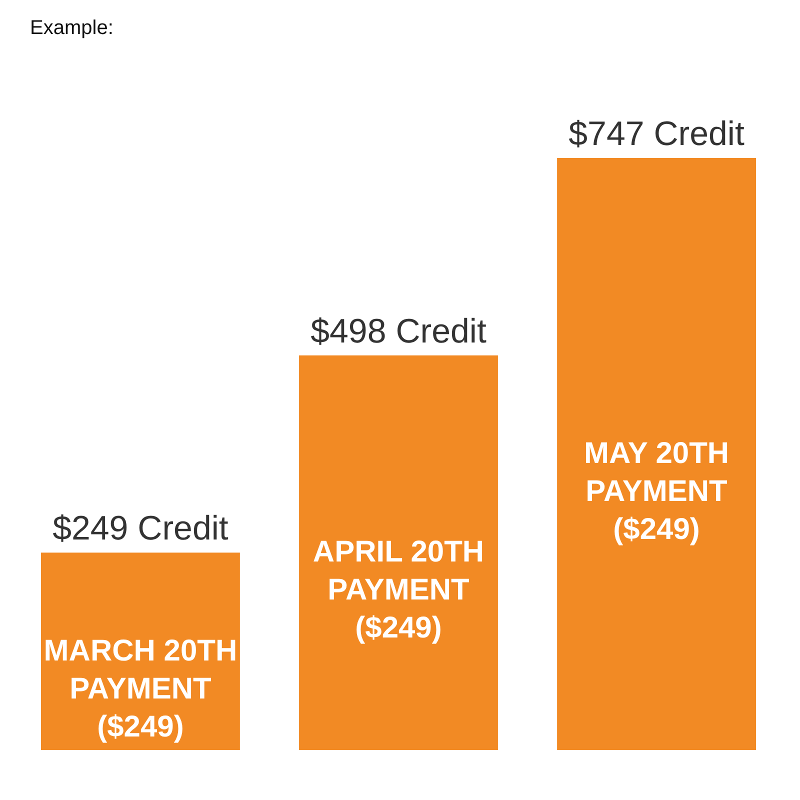  Describe the element at coordinates (656, 134) in the screenshot. I see `data-label: $747 Credit` at that location.